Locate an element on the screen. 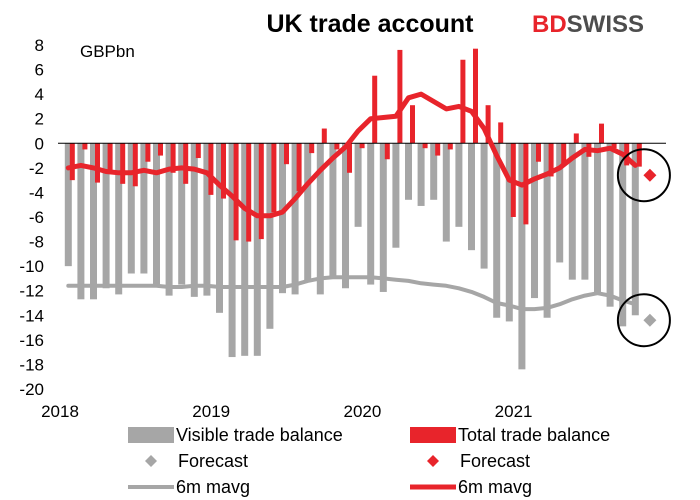  y-tick-label: -10 is located at coordinates (31, 266).